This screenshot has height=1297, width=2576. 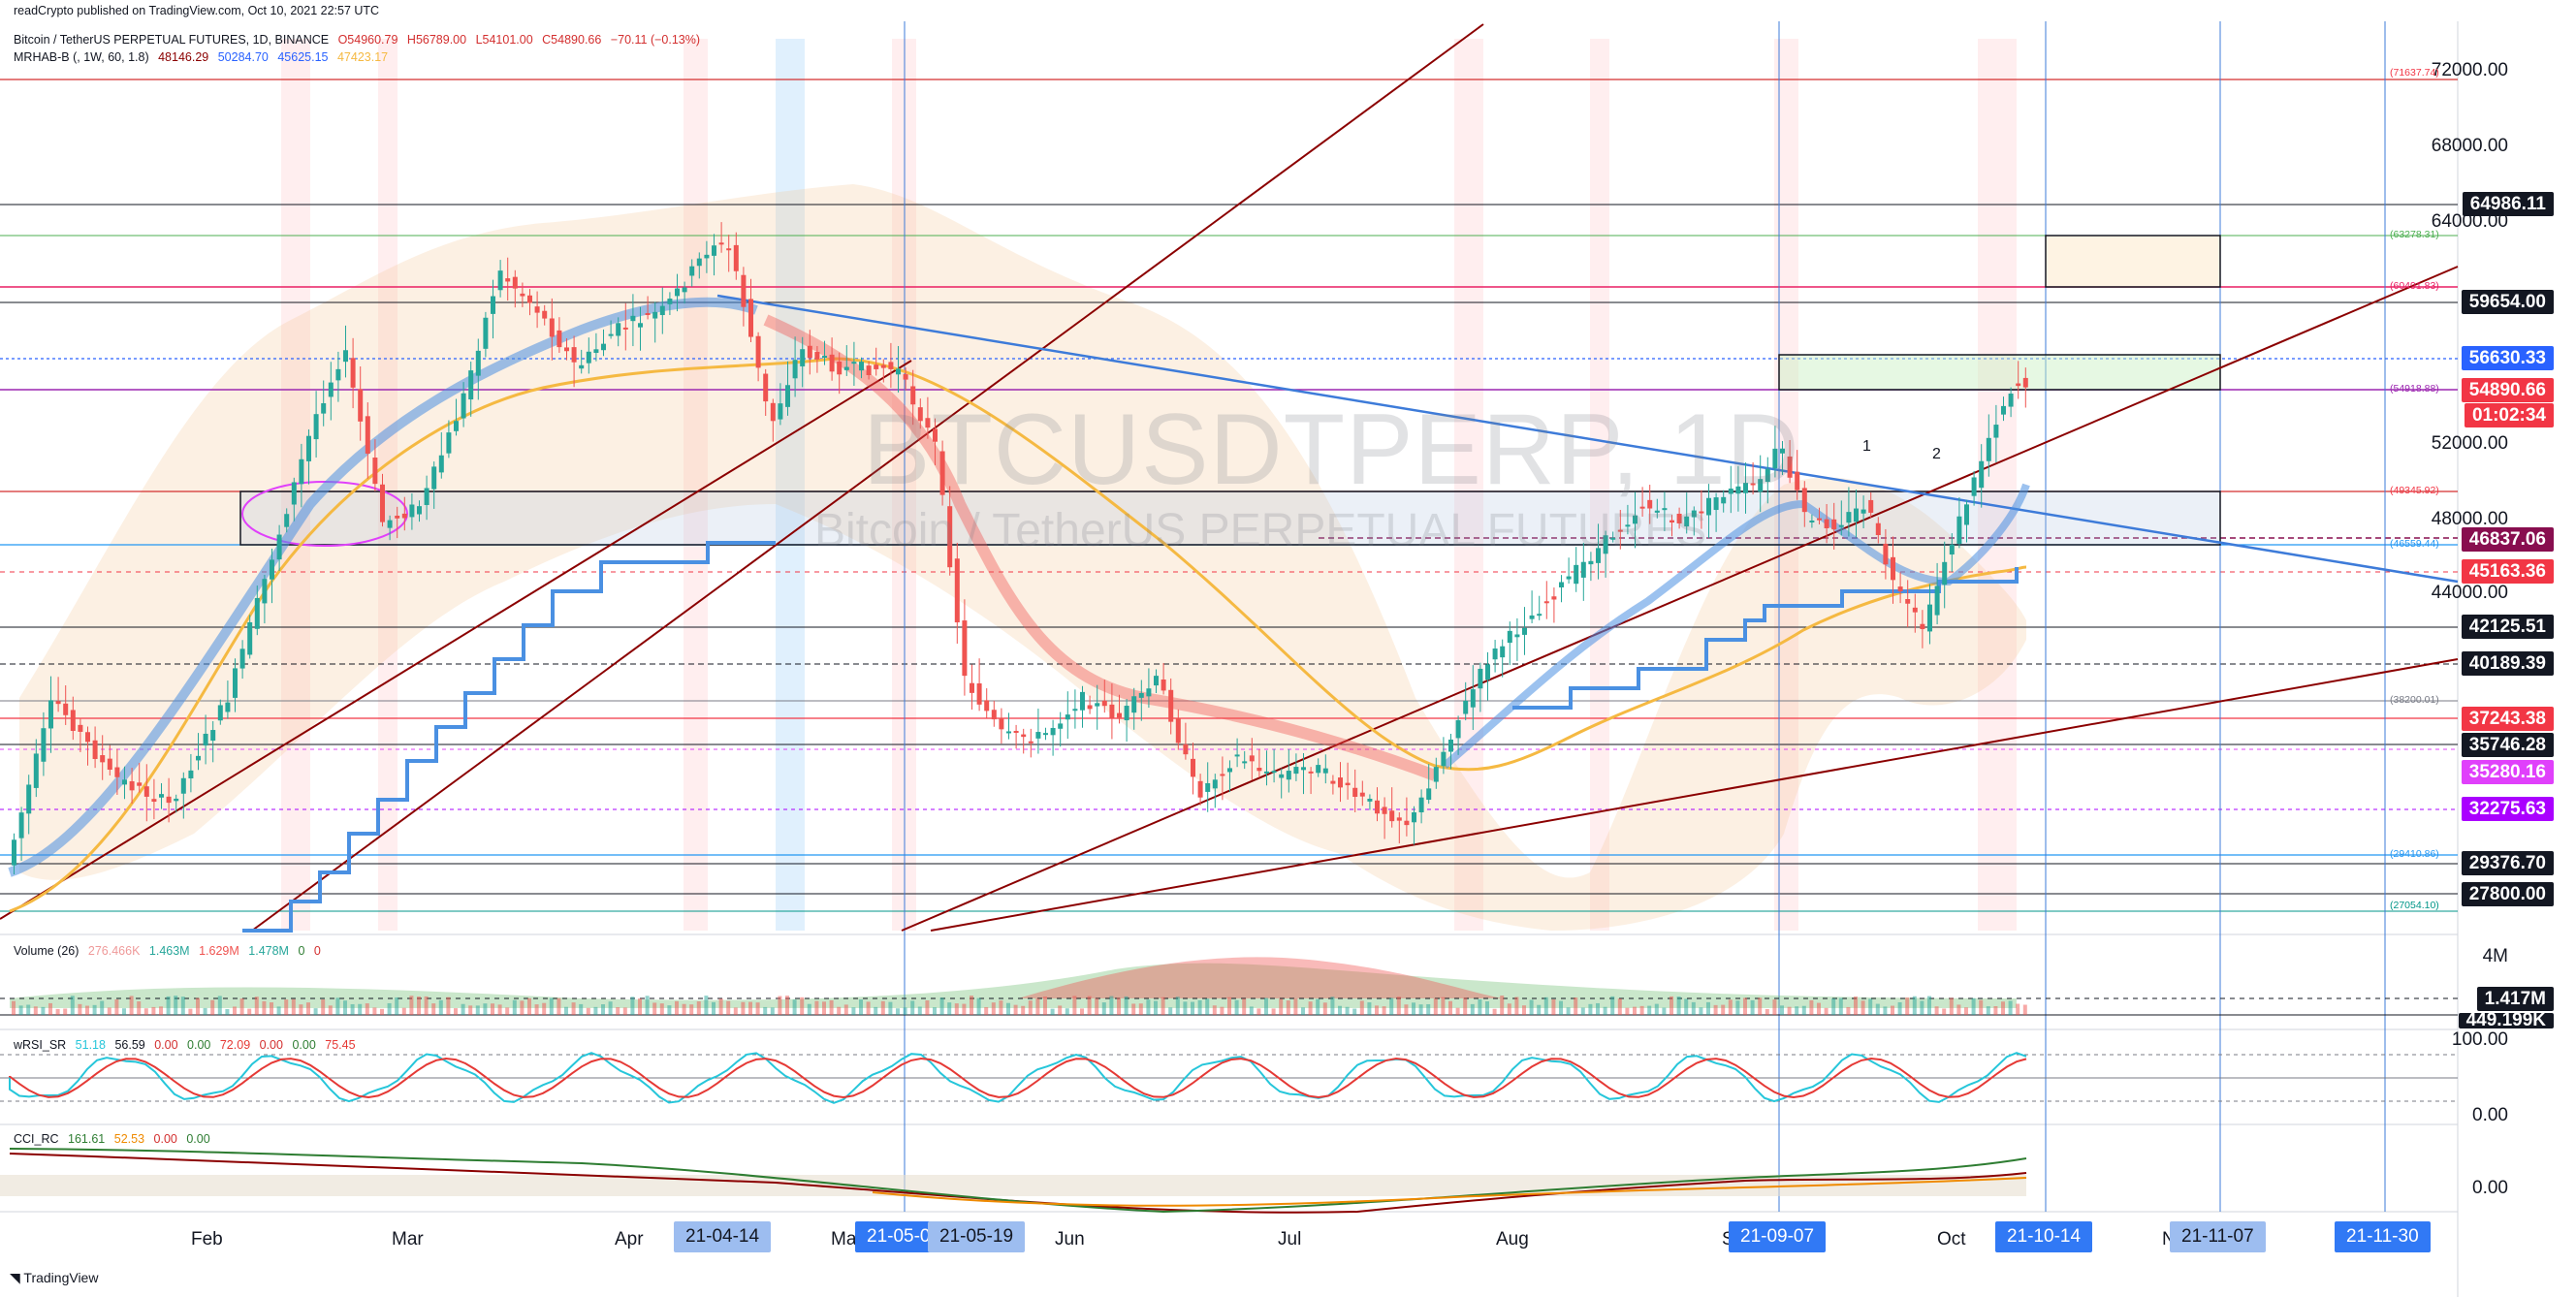 What do you see at coordinates (896, 1236) in the screenshot?
I see `date-tag: 21-05-0` at bounding box center [896, 1236].